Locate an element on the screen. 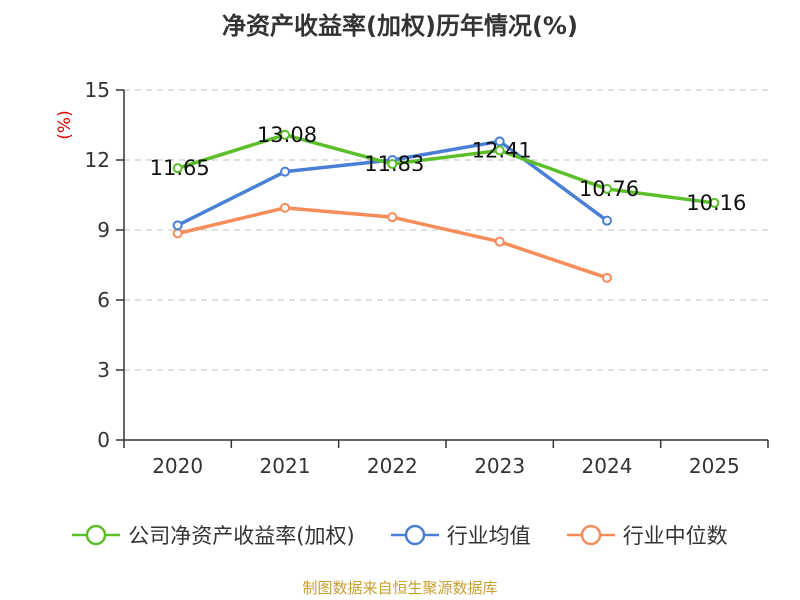 The height and width of the screenshot is (600, 800). data-label-5: 10.16 is located at coordinates (716, 203).